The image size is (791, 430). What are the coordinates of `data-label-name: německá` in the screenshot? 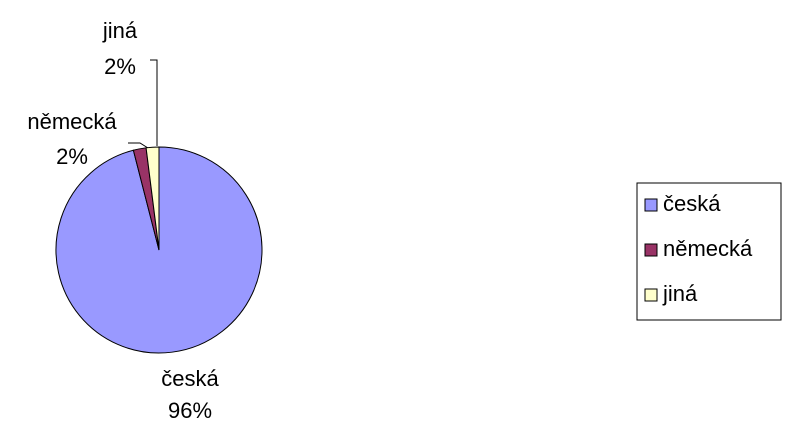 It's located at (72, 121).